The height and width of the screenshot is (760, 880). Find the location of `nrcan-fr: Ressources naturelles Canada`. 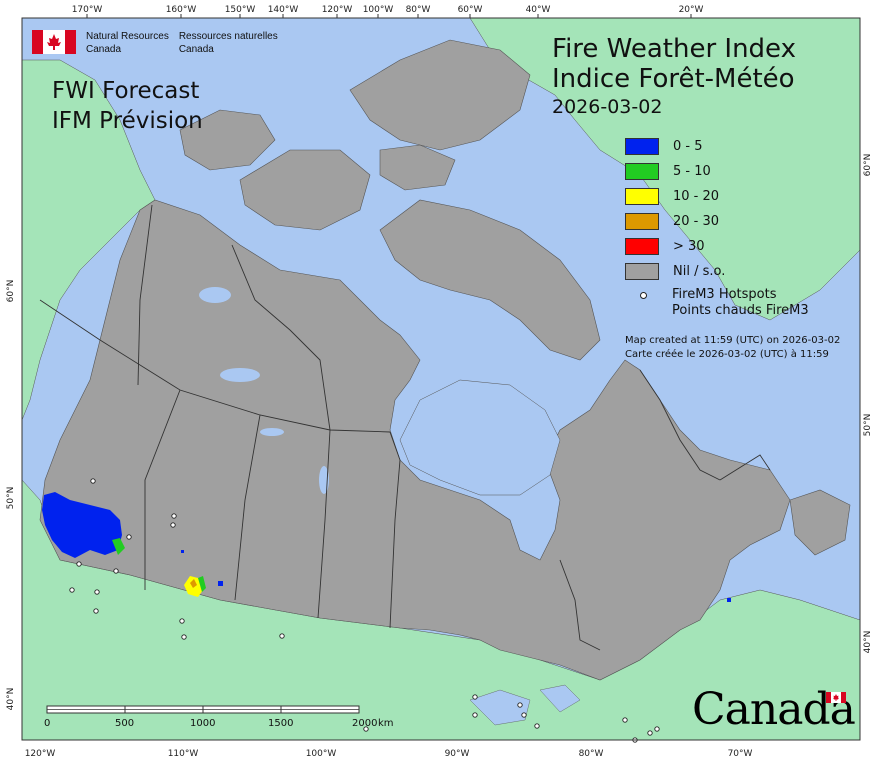

nrcan-fr: Ressources naturelles Canada is located at coordinates (228, 43).